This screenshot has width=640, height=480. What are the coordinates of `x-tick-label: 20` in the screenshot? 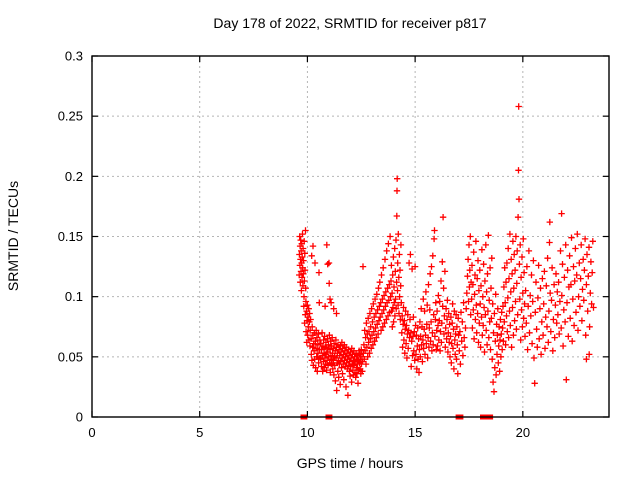 It's located at (523, 432).